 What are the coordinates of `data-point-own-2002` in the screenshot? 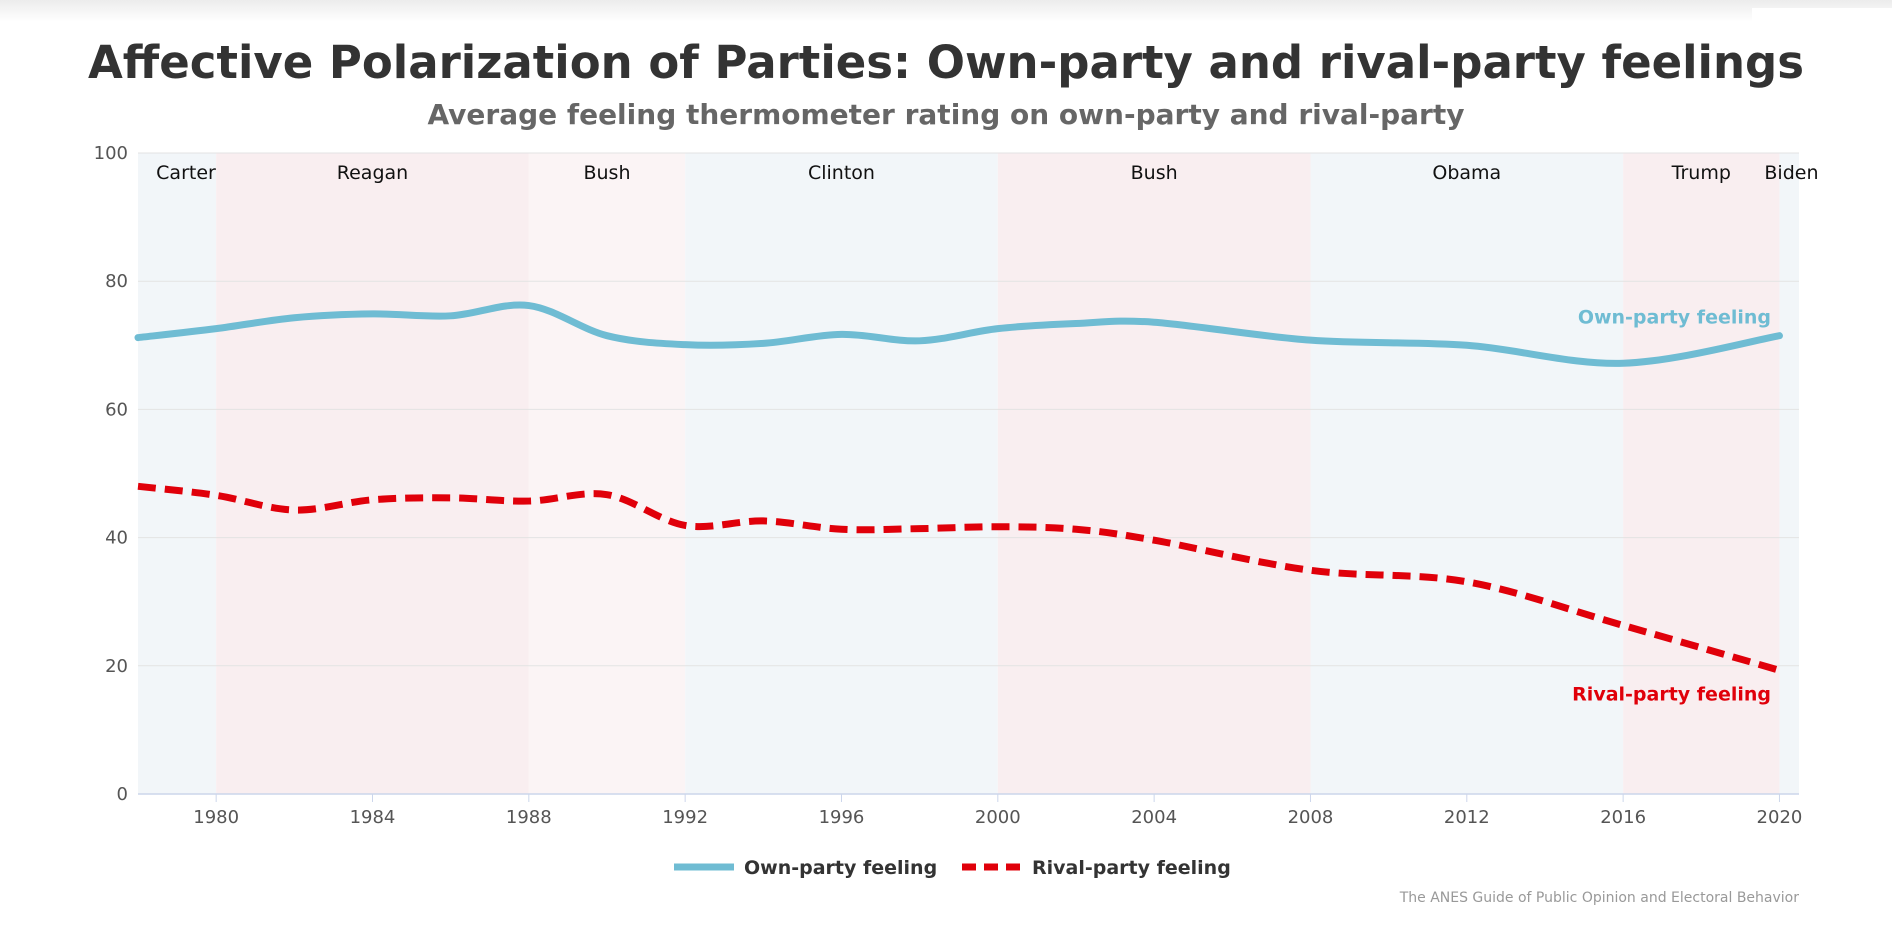 It's located at (1076, 324).